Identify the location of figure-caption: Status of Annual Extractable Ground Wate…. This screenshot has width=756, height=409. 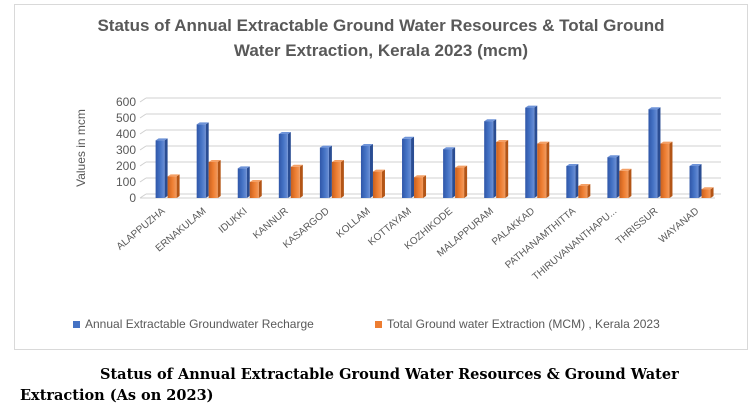
(370, 385).